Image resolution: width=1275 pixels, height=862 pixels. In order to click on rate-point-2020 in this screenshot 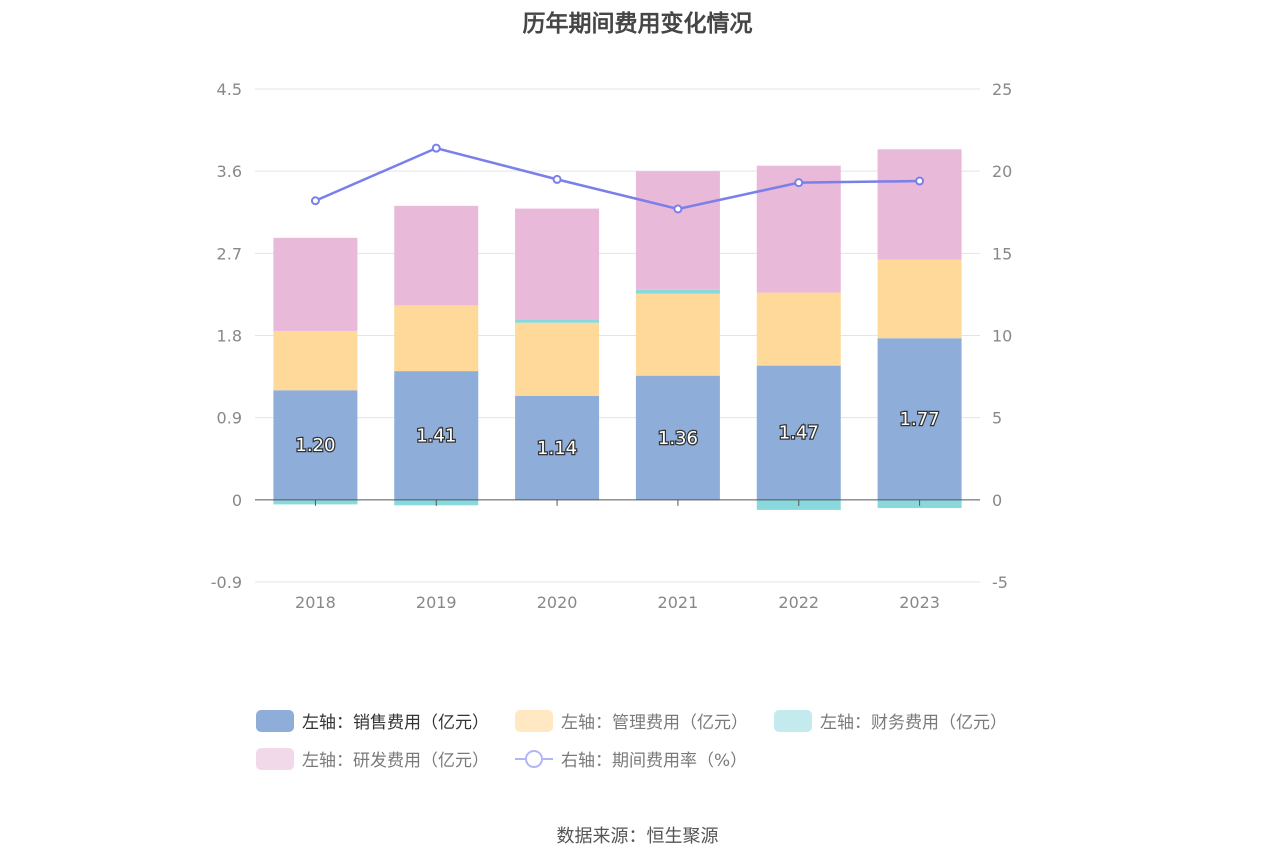, I will do `click(557, 179)`.